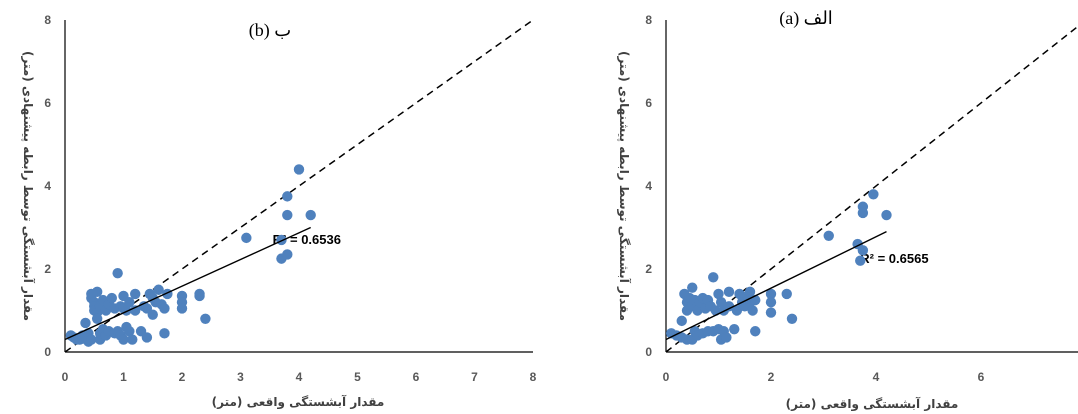 The image size is (1078, 414). What do you see at coordinates (182, 377) in the screenshot?
I see `x-tick-label-b: 2` at bounding box center [182, 377].